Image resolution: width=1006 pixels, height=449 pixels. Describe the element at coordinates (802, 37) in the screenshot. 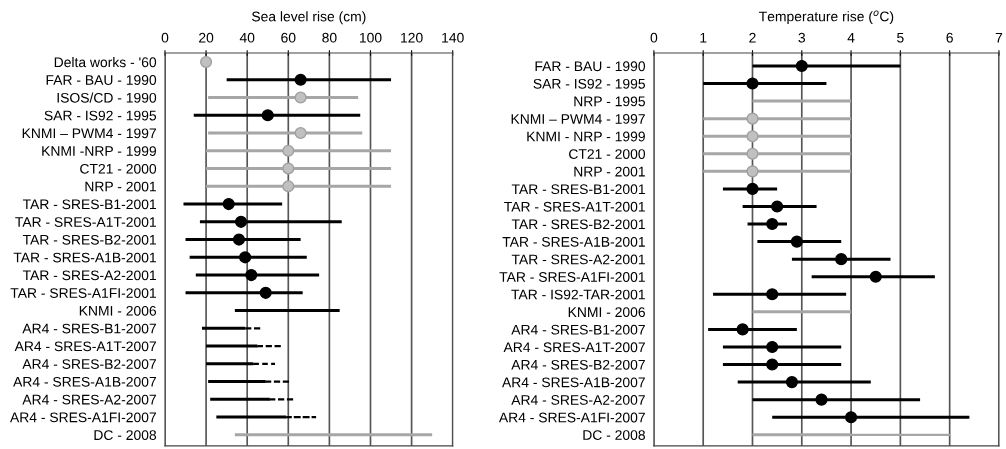

I see `x-tick-label: 3` at that location.